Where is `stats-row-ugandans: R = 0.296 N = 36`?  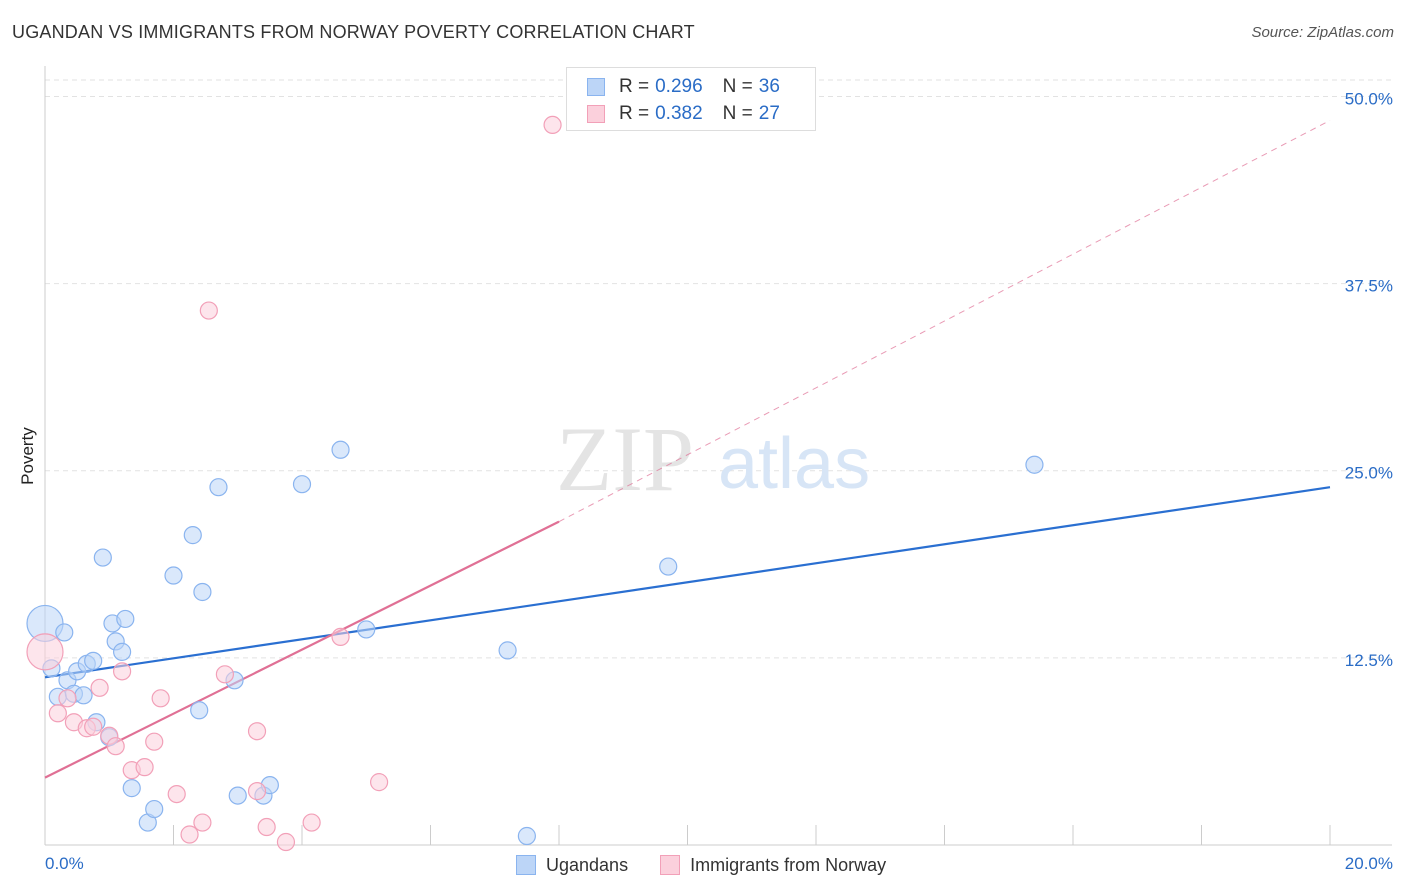 stats-row-ugandans: R = 0.296 N = 36 is located at coordinates (683, 87).